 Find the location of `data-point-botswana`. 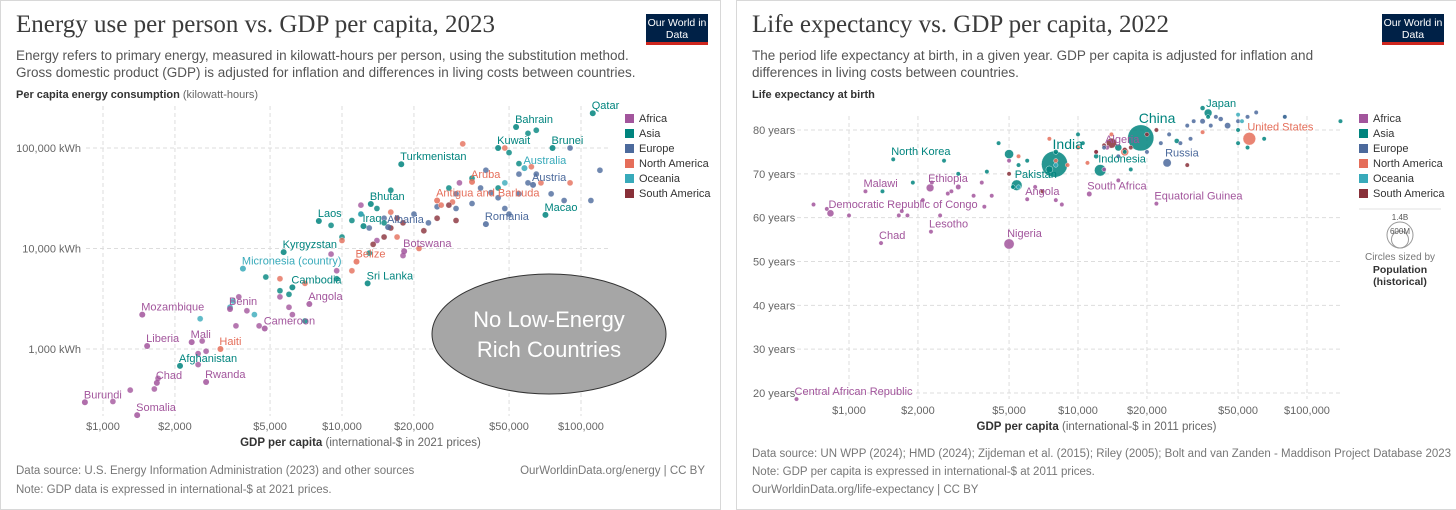

data-point-botswana is located at coordinates (404, 251).